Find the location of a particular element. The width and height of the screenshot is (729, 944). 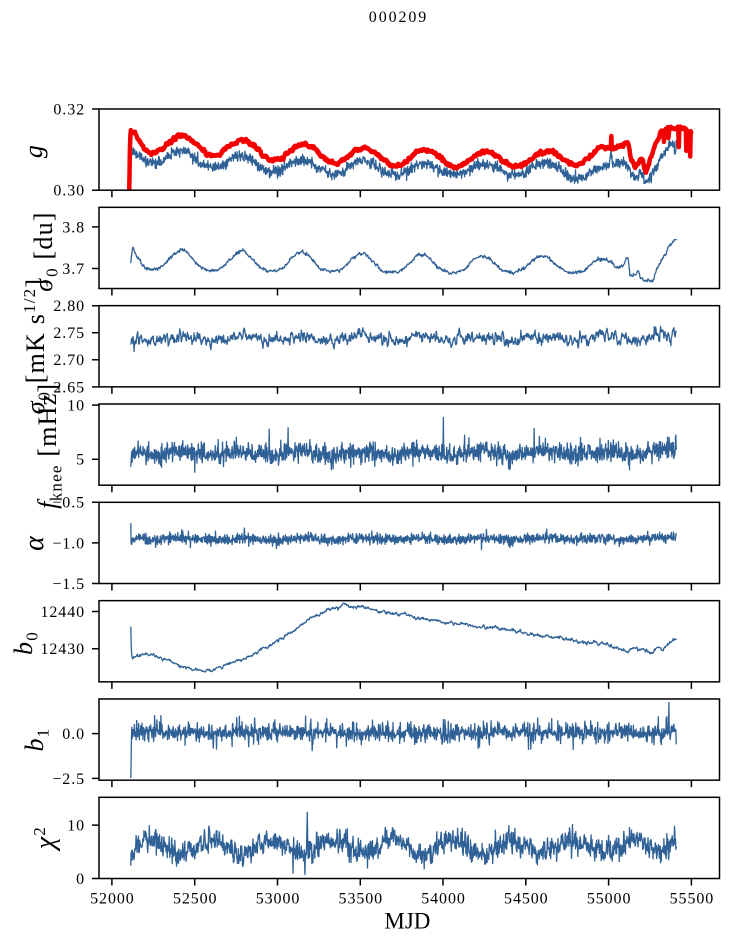

svg-text: 2.80 is located at coordinates (69, 306).